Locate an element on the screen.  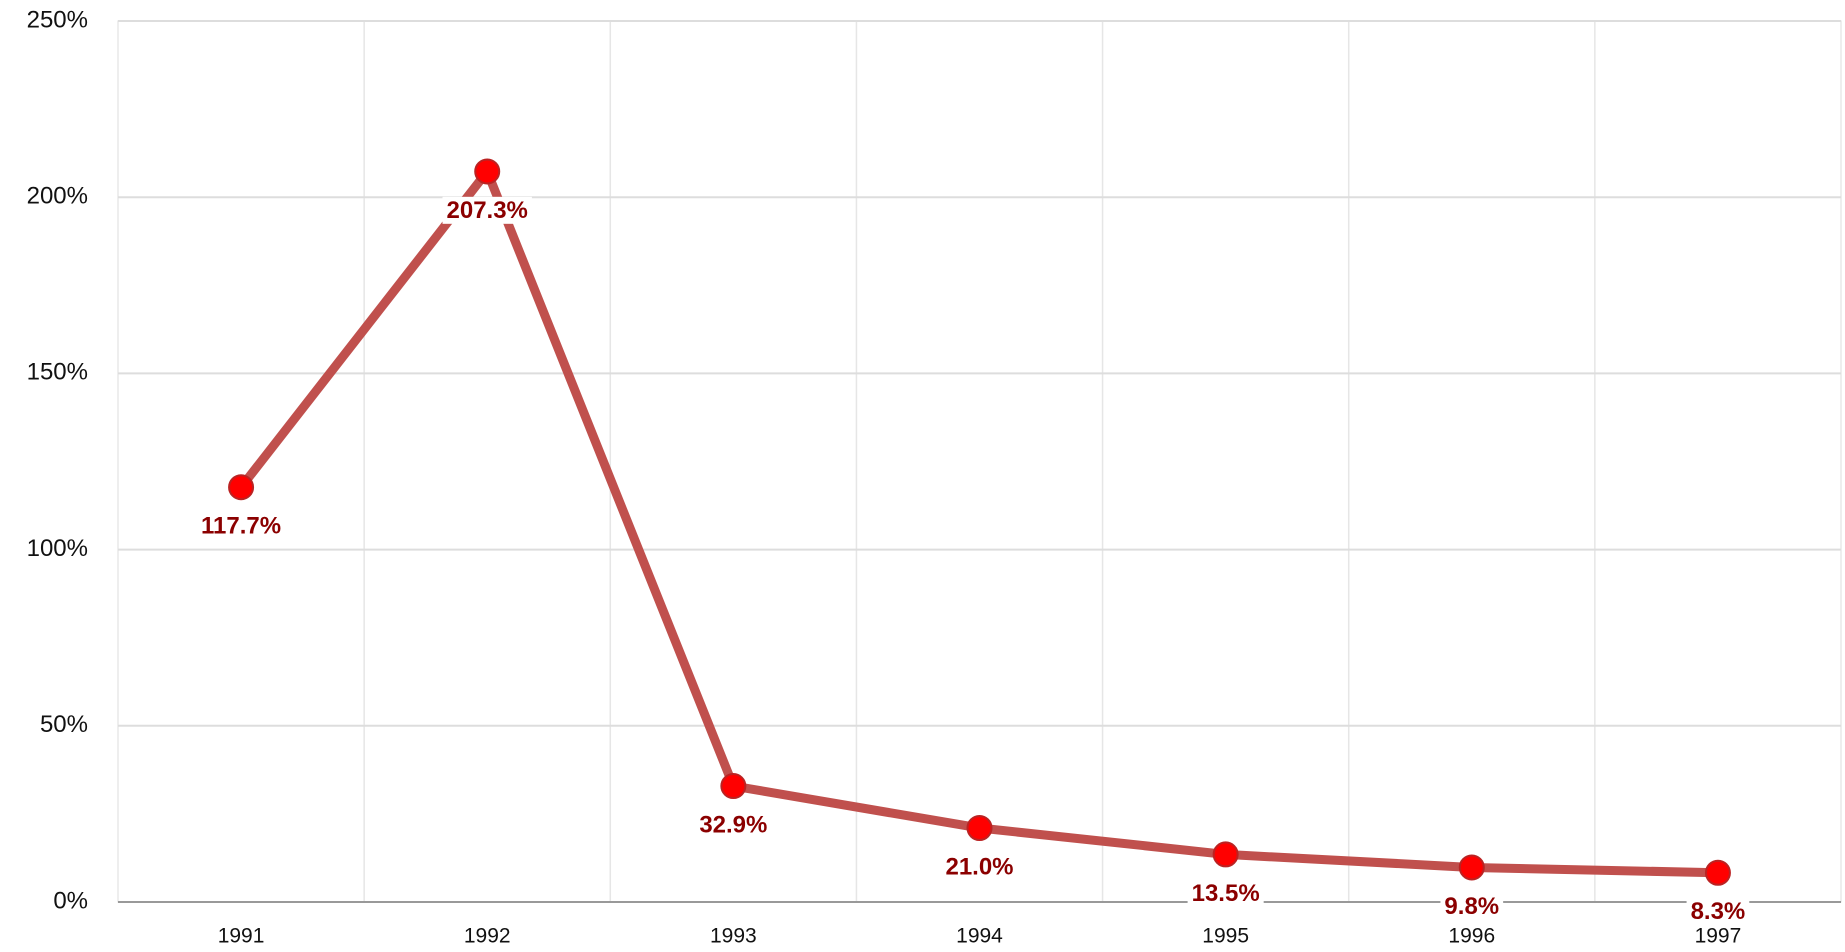
data-label: 9.8% is located at coordinates (1471, 906).